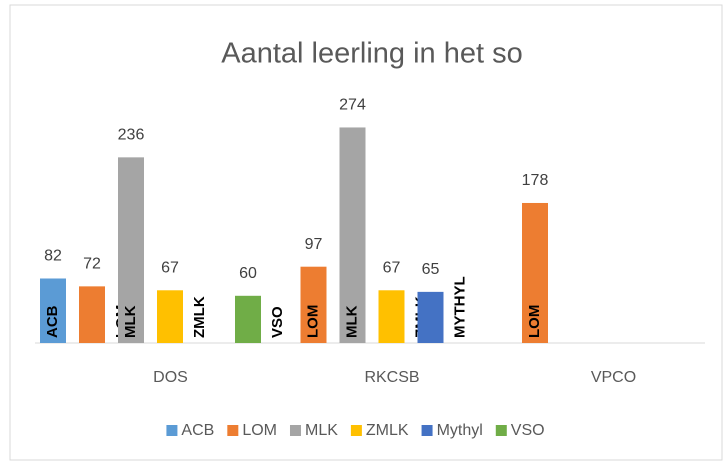  I want to click on value-label: 274, so click(352, 105).